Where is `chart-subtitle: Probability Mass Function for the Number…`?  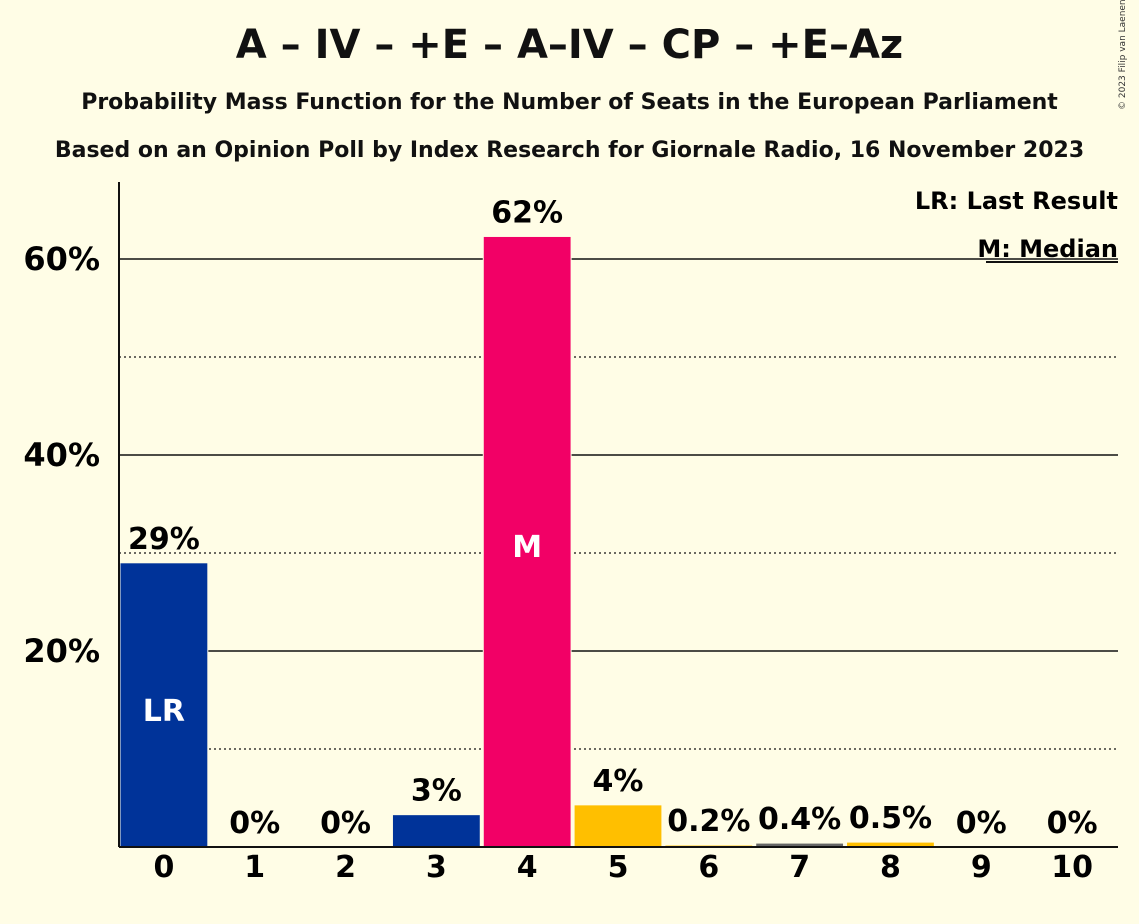 chart-subtitle: Probability Mass Function for the Number… is located at coordinates (569, 102).